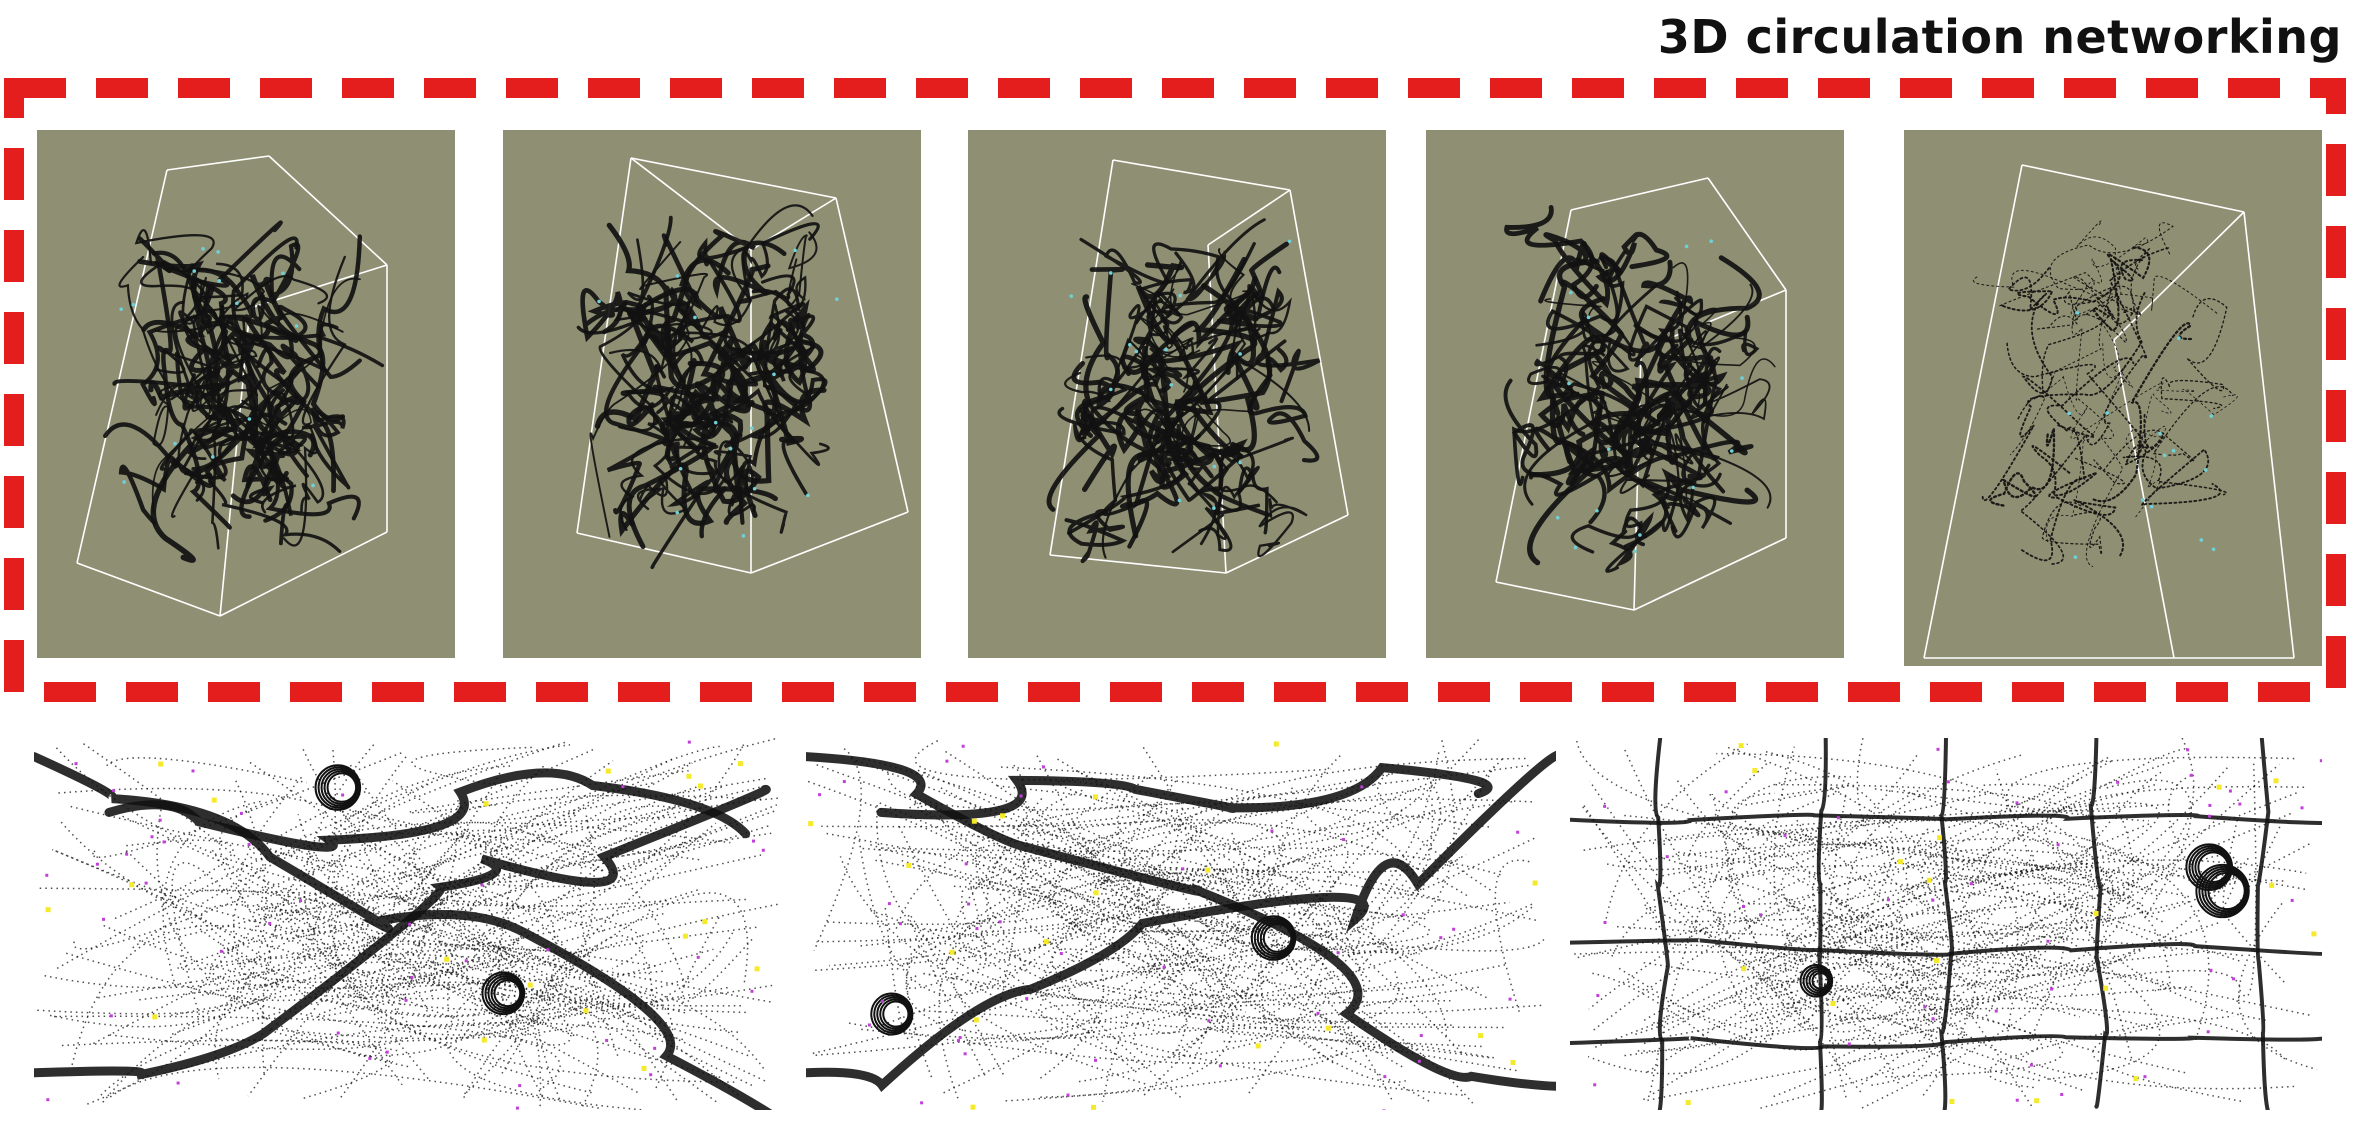  I want to click on 3d-view-panel-4, so click(1635, 394).